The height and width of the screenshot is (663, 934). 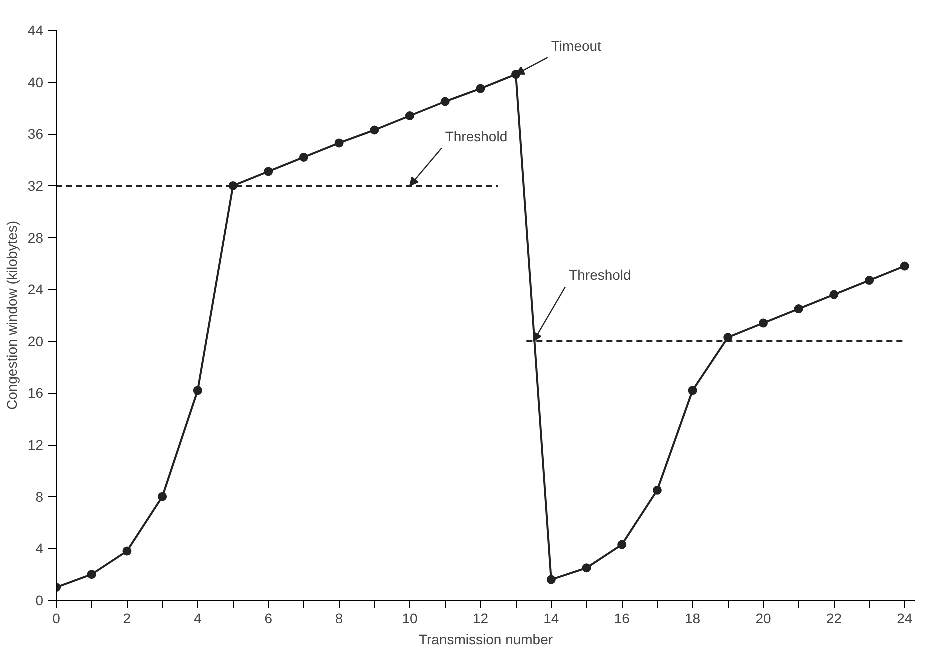 I want to click on y-axis-title: Congestion window (kilobytes), so click(x=12, y=315).